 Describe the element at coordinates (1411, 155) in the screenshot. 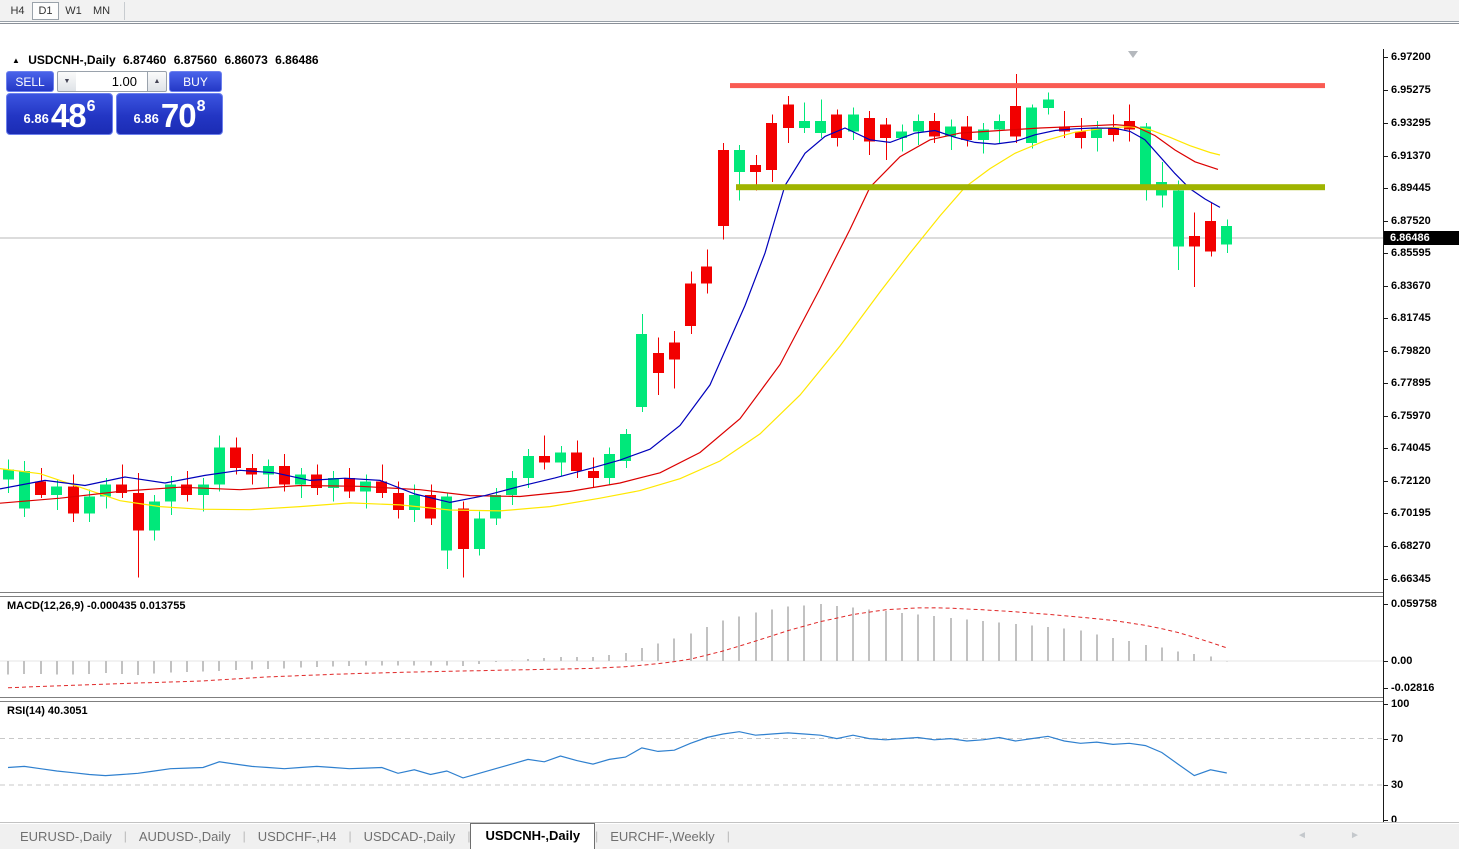

I see `price-axis-label: 6.91370` at that location.